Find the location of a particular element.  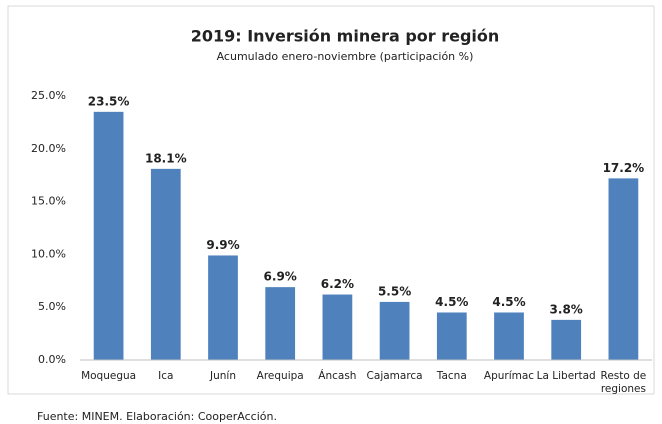

value-label: 6.2% is located at coordinates (337, 284).